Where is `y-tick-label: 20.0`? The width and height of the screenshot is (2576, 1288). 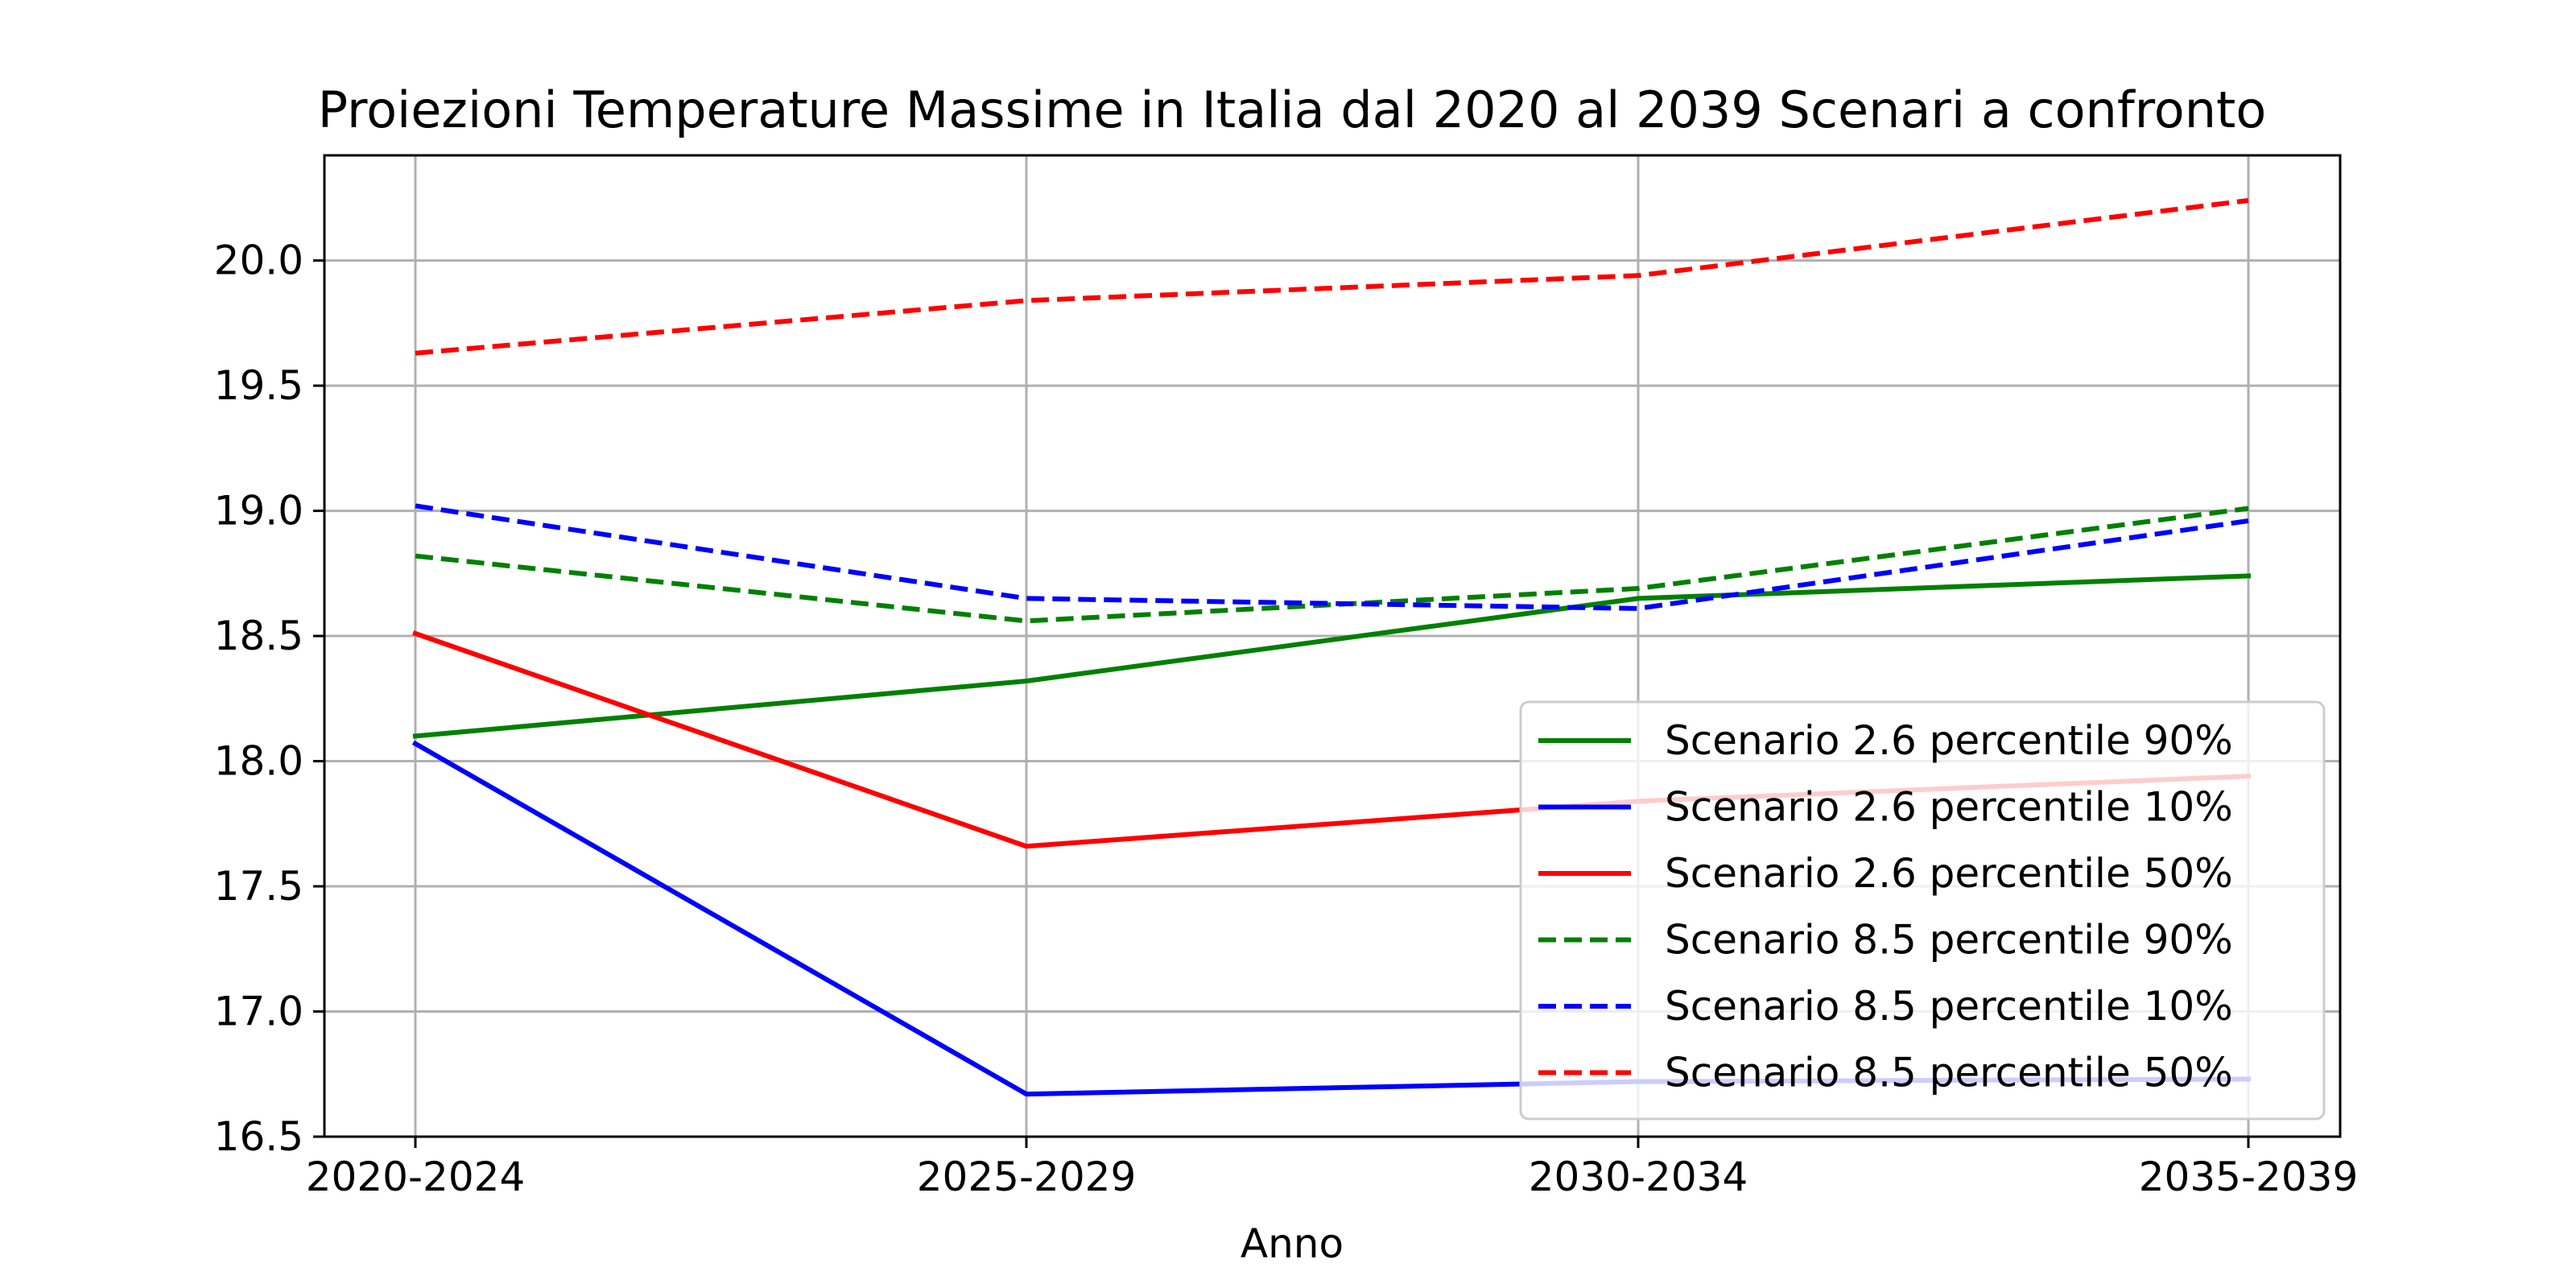 y-tick-label: 20.0 is located at coordinates (258, 260).